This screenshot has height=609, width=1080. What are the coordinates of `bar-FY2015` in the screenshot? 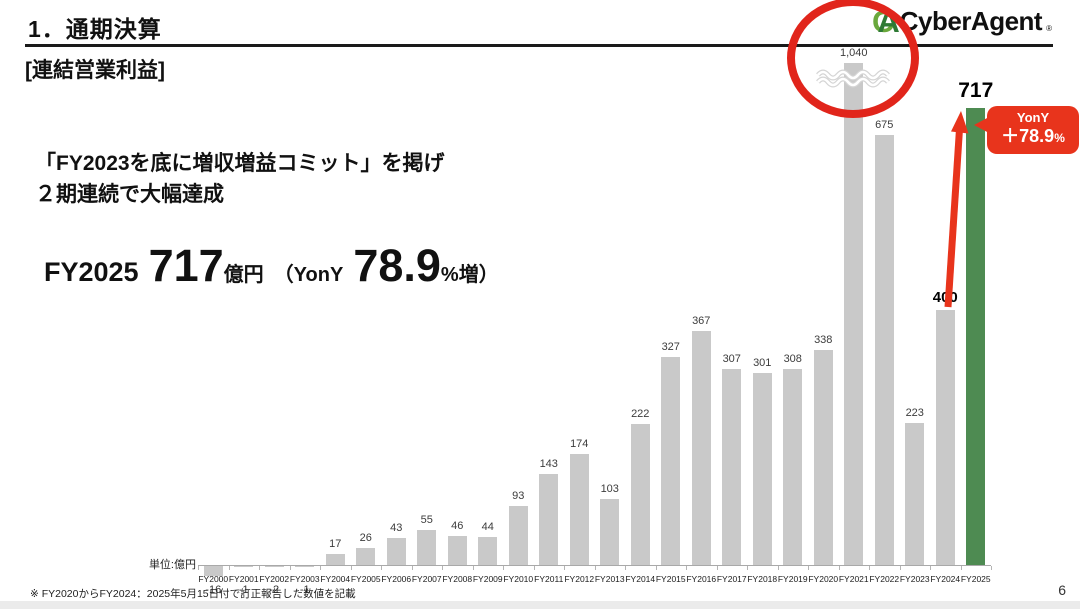 It's located at (671, 461).